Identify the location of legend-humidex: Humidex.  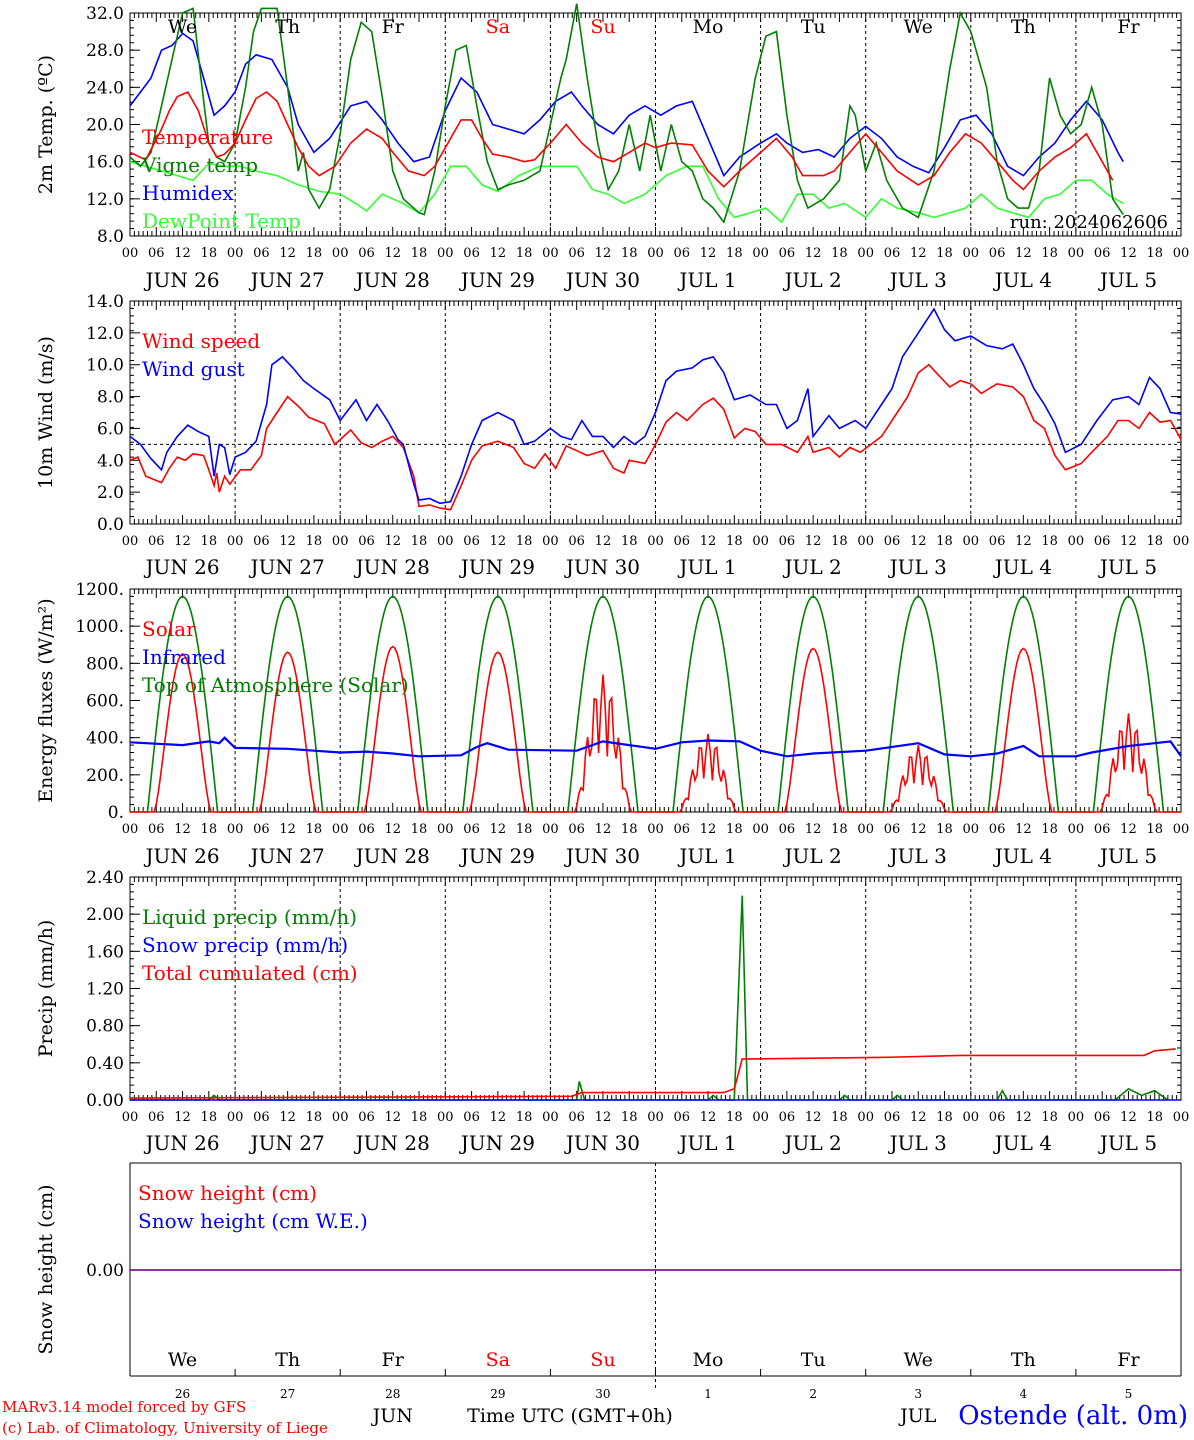
(188, 193).